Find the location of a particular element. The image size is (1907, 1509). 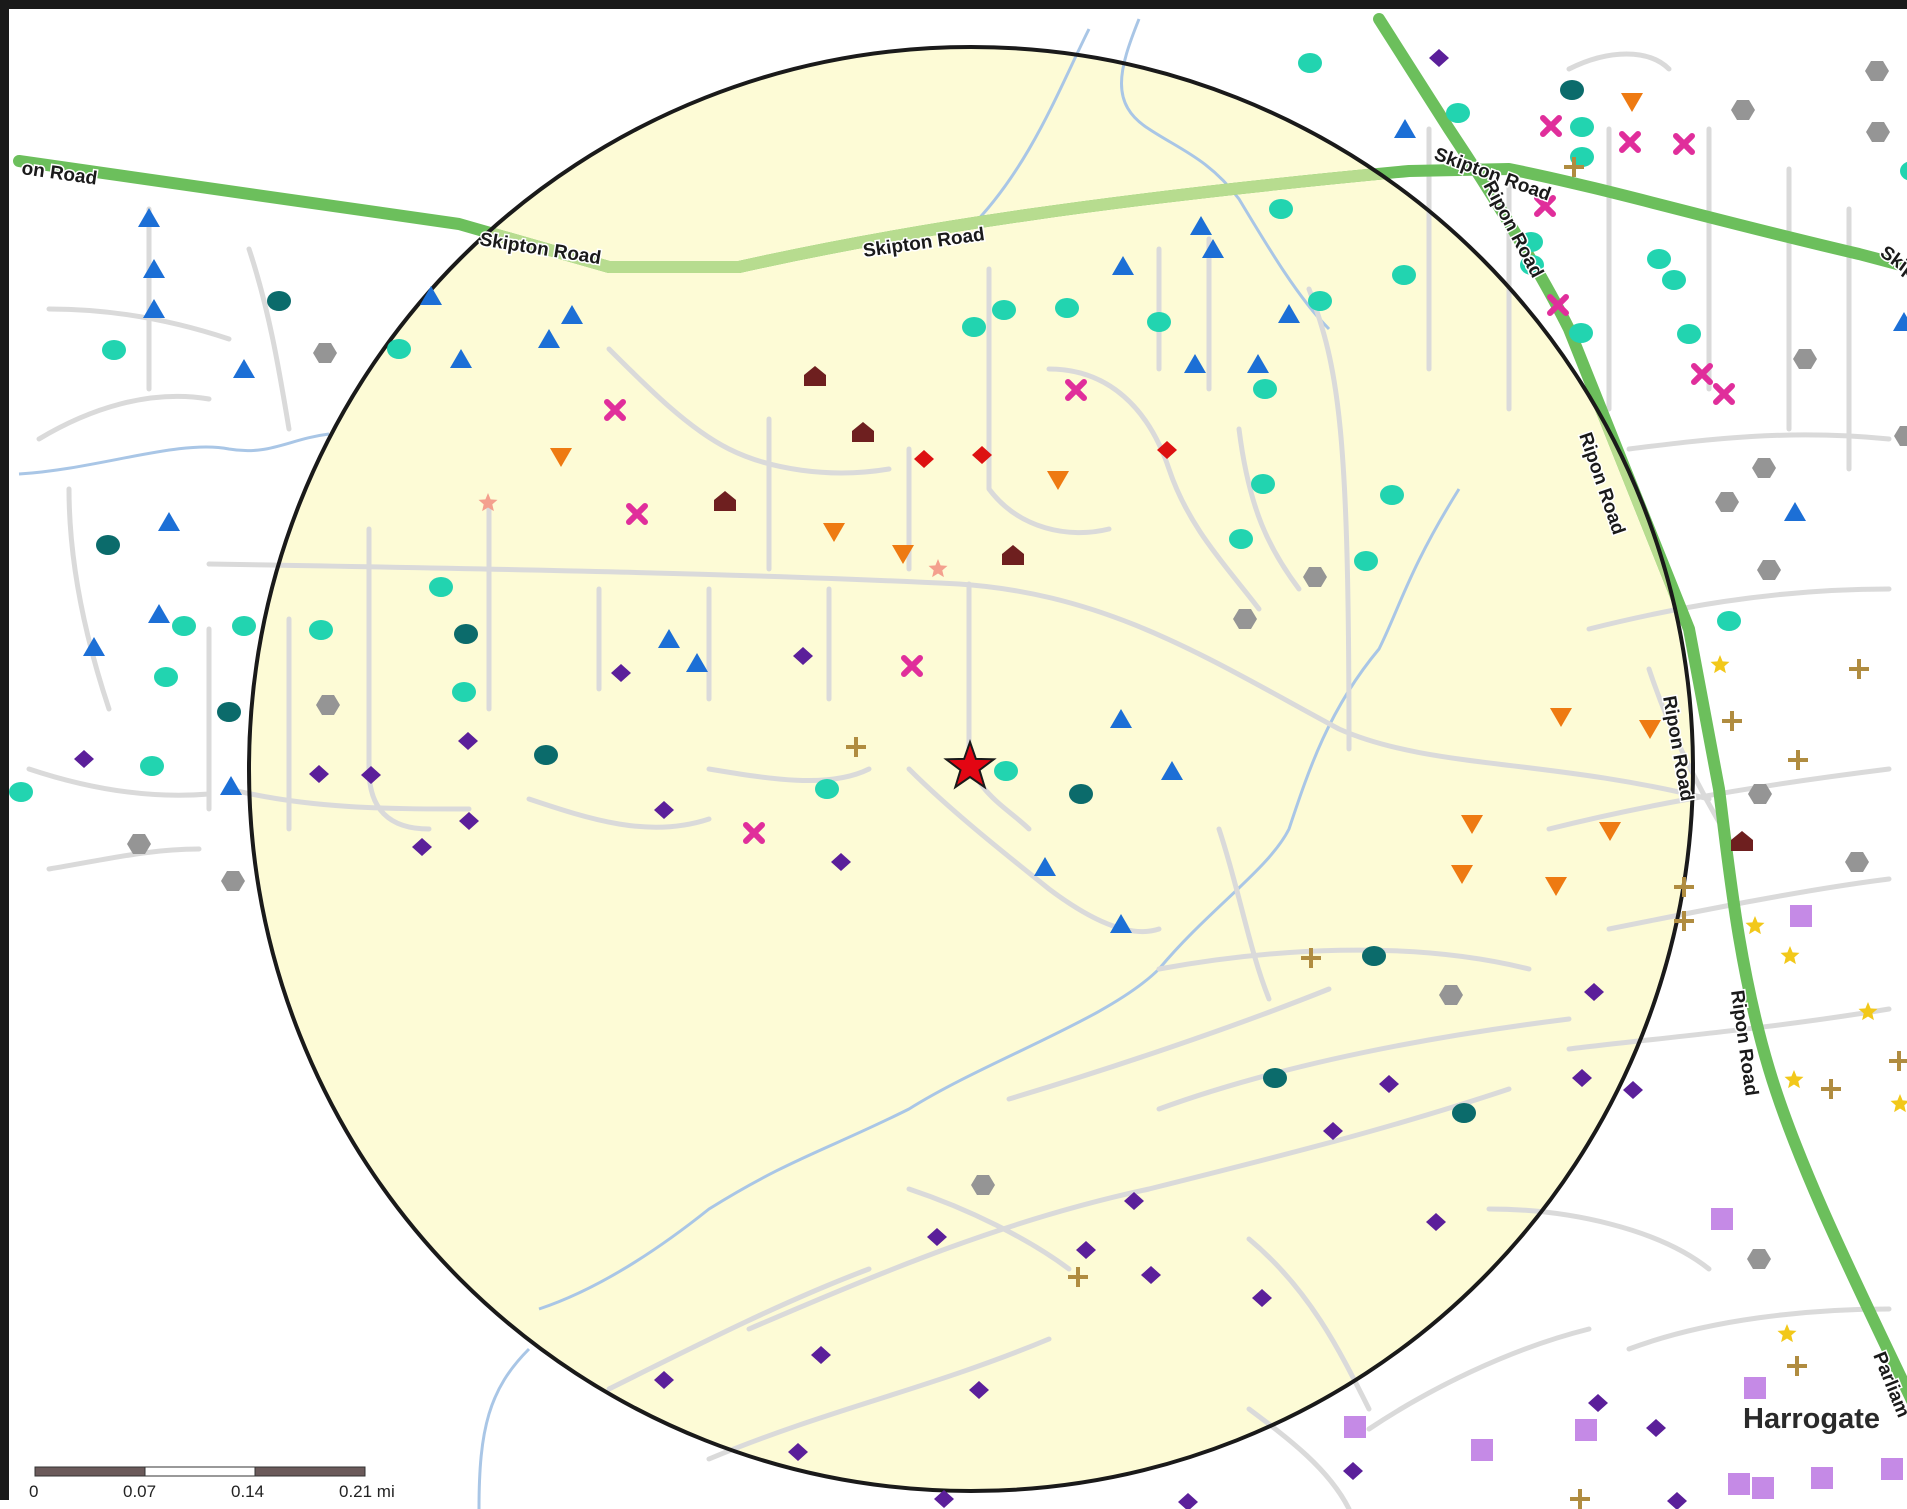

scale-tick-1: 0.07 is located at coordinates (139, 1491).